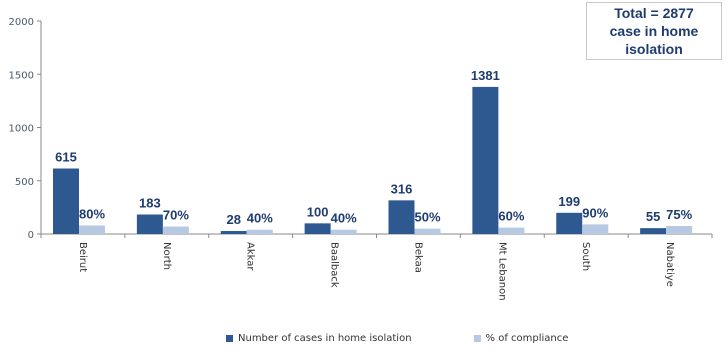  Describe the element at coordinates (21, 75) in the screenshot. I see `y-tick-label: 1500` at that location.